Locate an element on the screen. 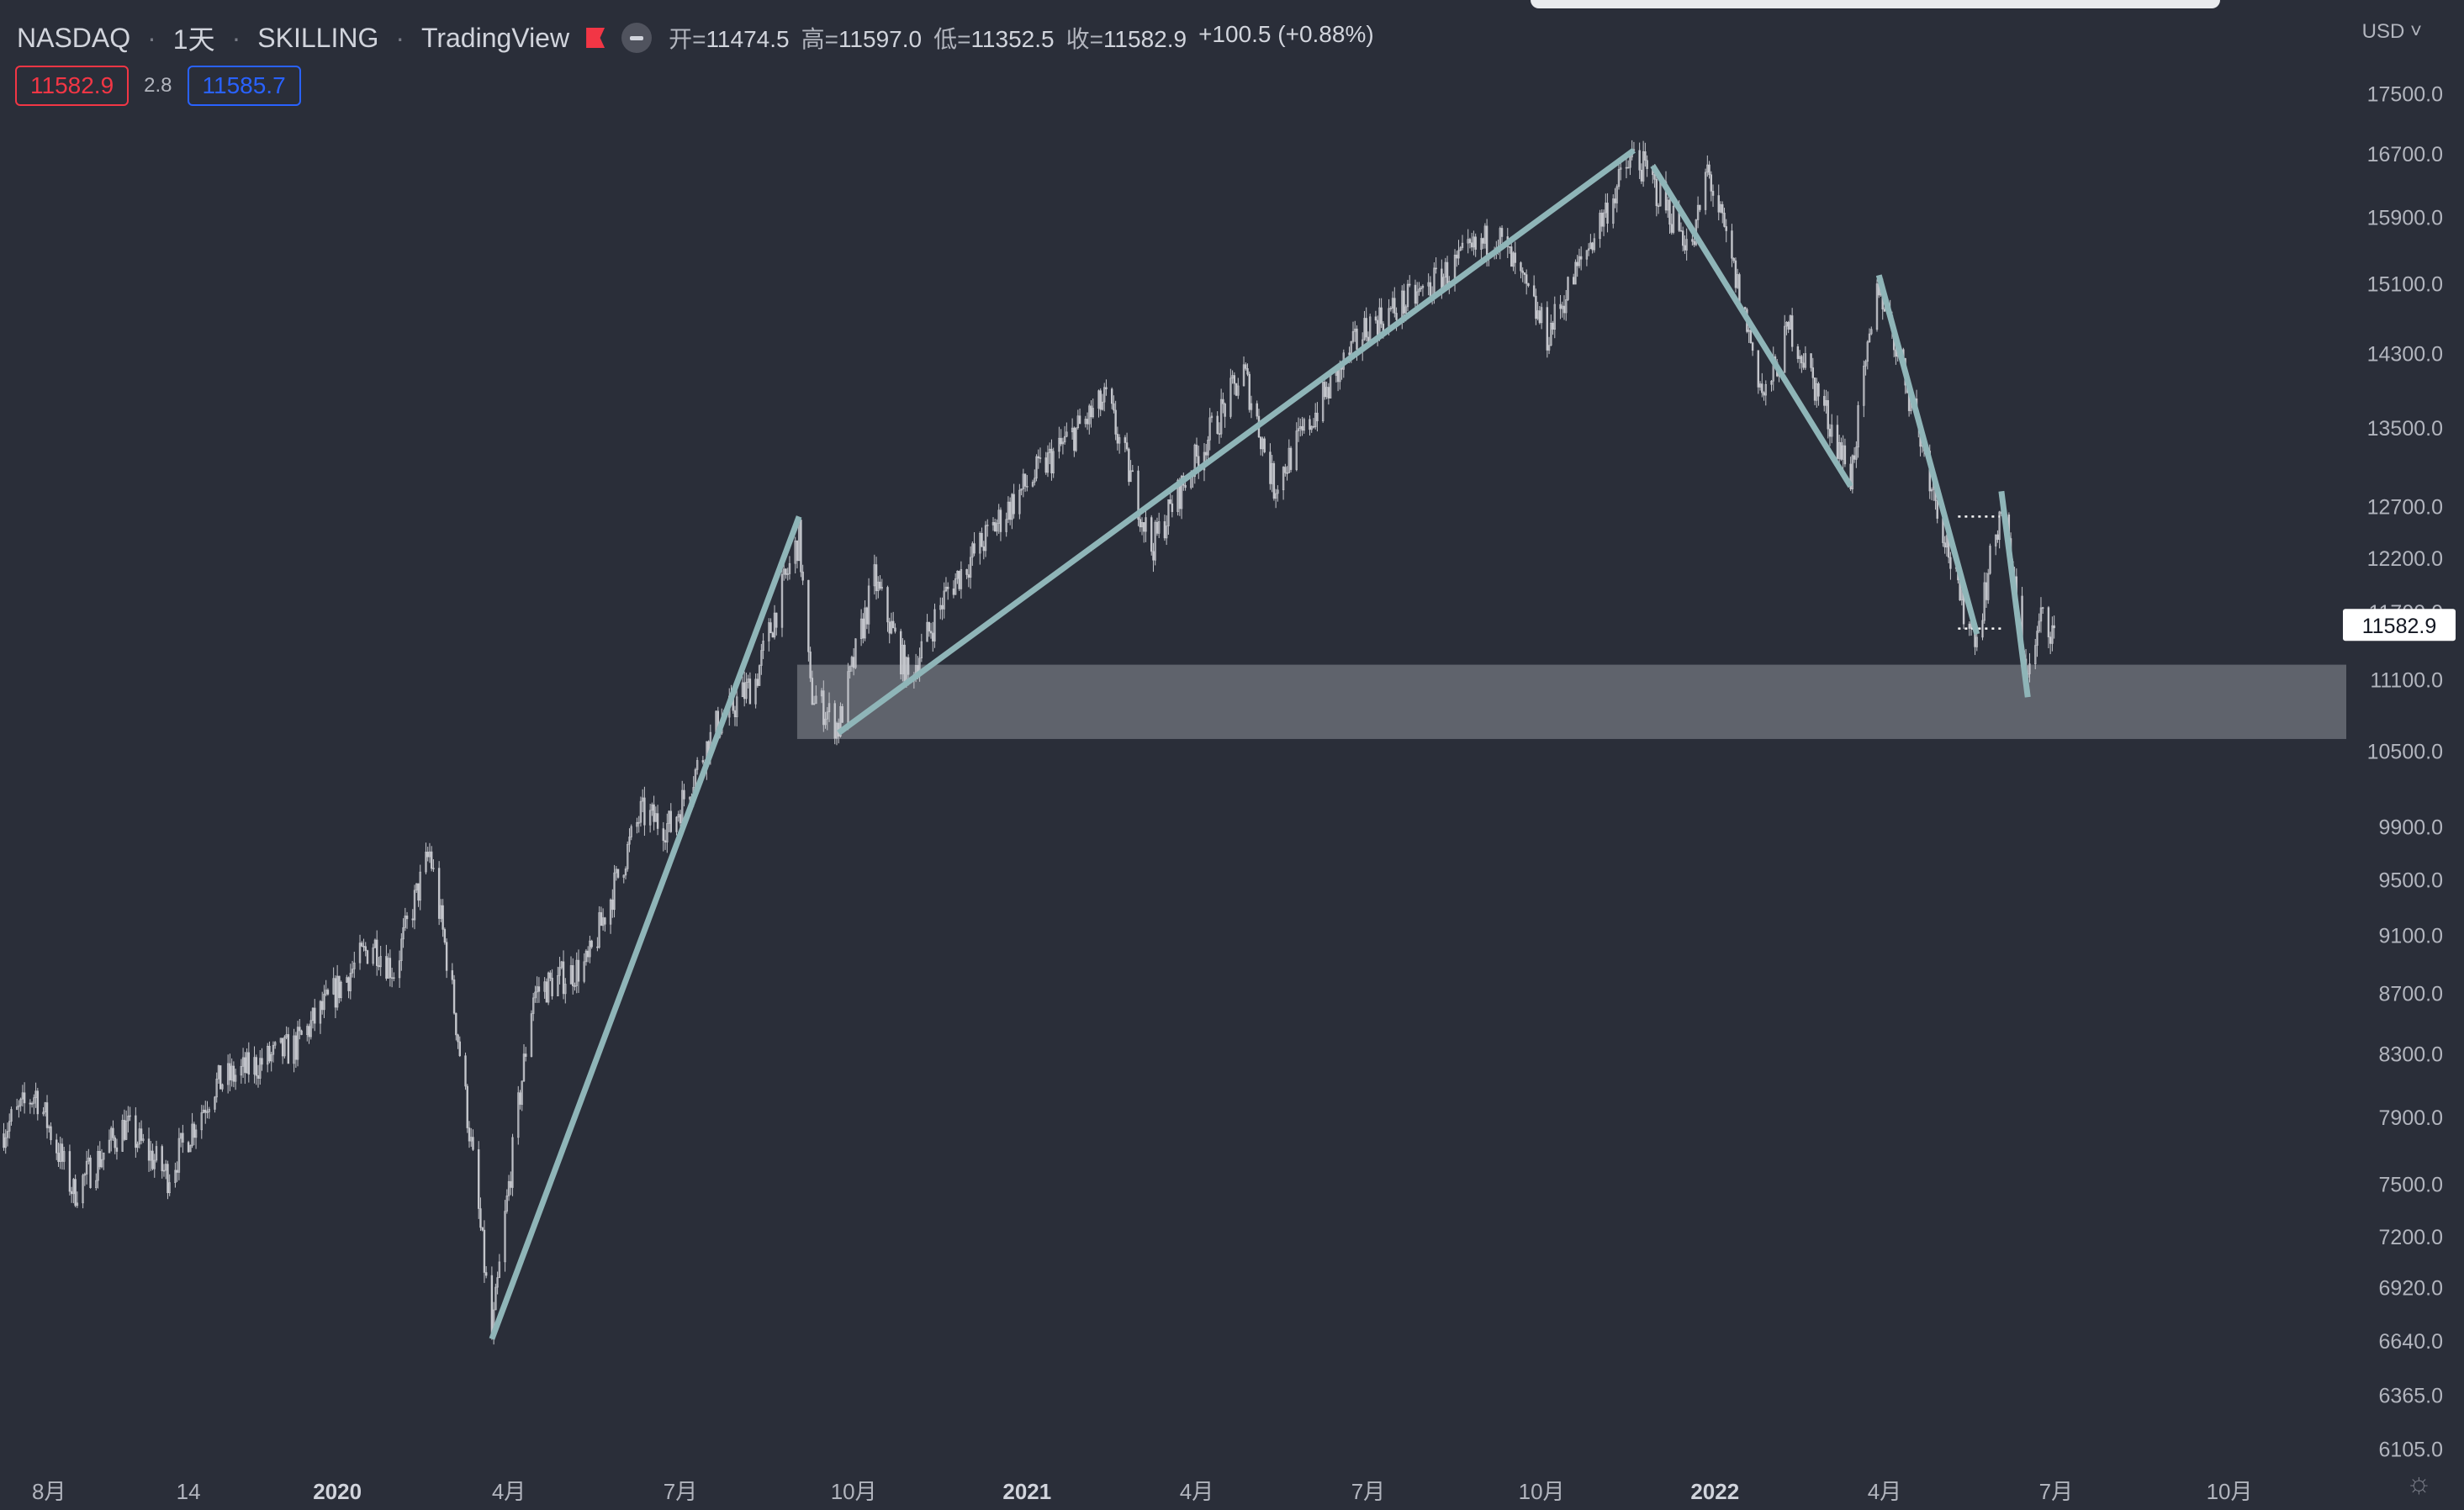 The height and width of the screenshot is (1510, 2464). change-value: +100.5 (+0.88%) is located at coordinates (1286, 34).